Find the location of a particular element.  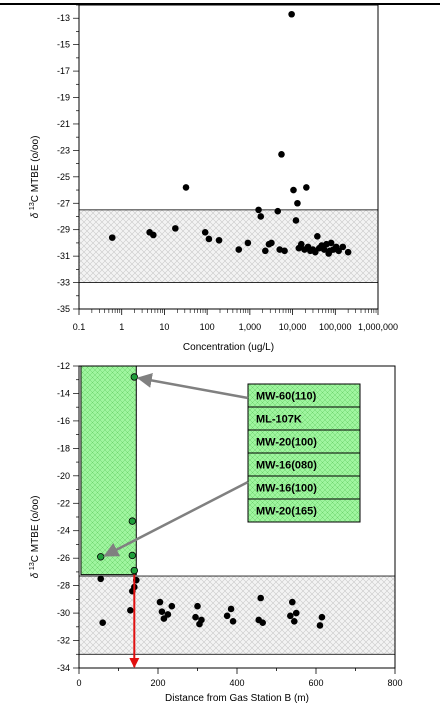

x-axis-label: Concentration (ug/L) is located at coordinates (228, 347).